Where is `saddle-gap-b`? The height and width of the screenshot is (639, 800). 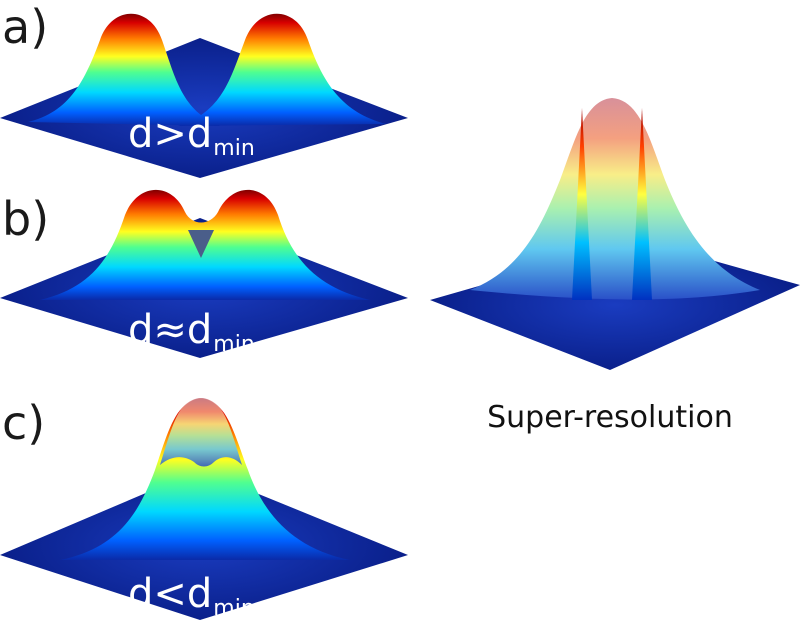 saddle-gap-b is located at coordinates (201, 244).